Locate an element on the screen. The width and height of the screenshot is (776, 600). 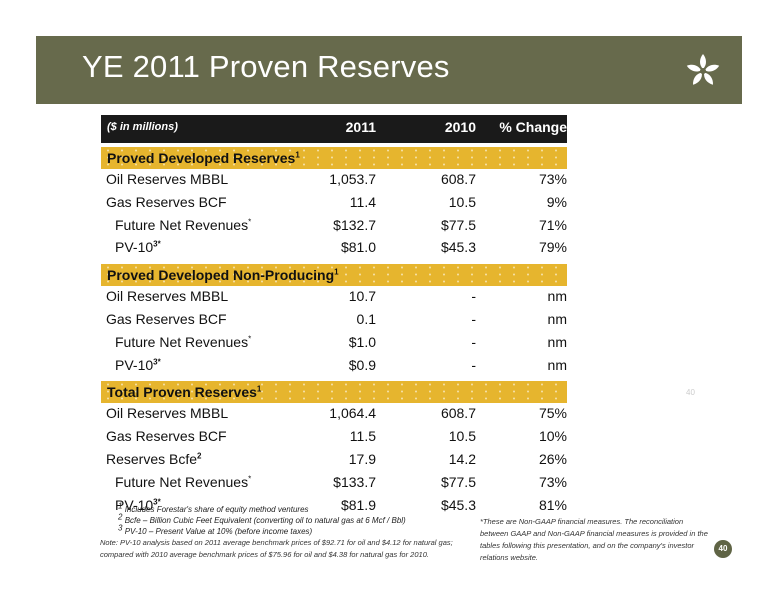
table-header: ($ in millions) 2011 2010 % Change is located at coordinates (334, 129).